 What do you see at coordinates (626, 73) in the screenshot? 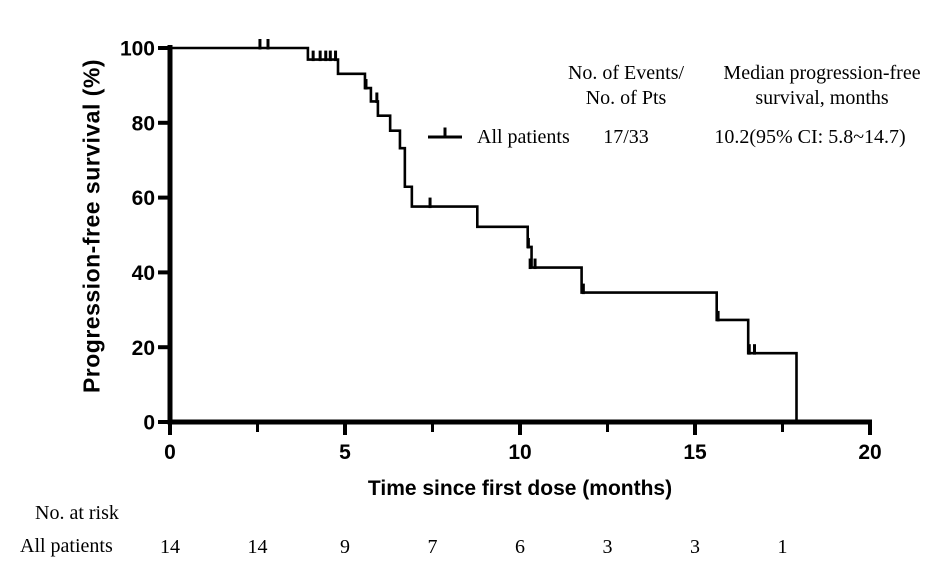
I see `legend-events-header-line1: No. of Events/` at bounding box center [626, 73].